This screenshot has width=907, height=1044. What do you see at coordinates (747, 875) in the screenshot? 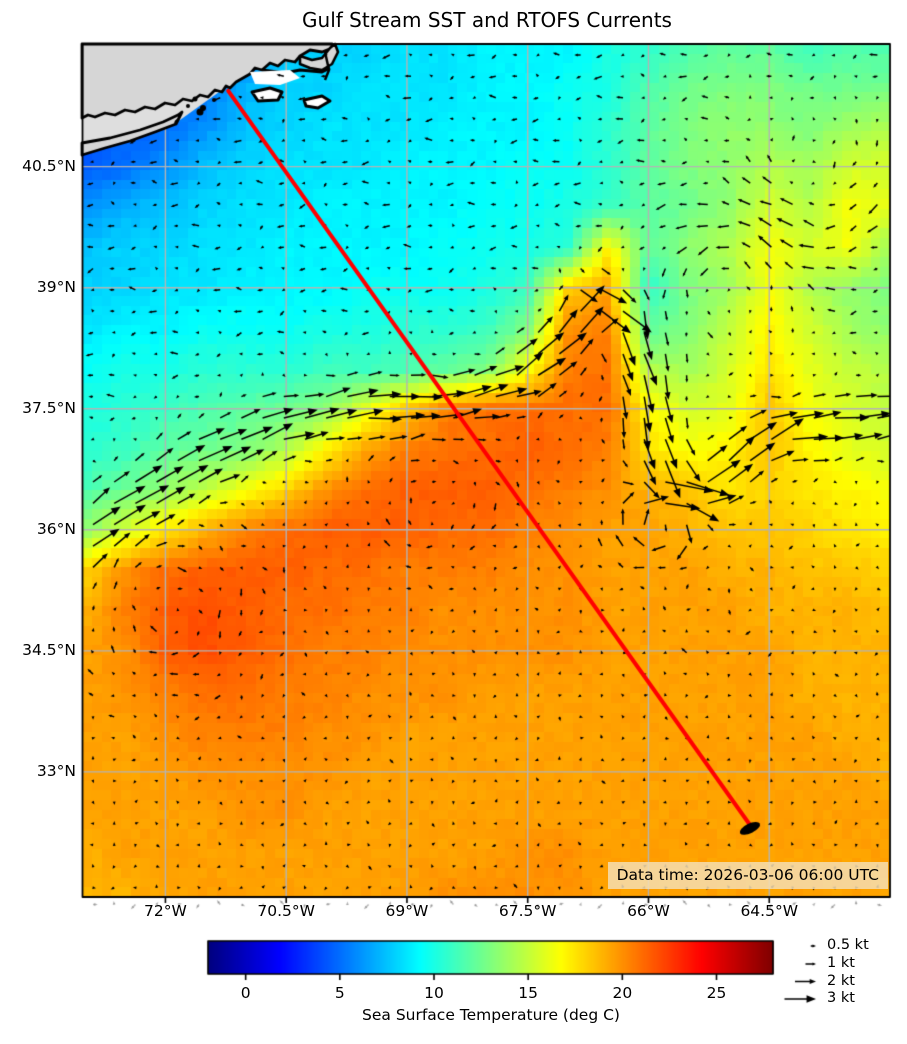
I see `data-time-box: Data time: 2026-03-06 06:00 UTC` at bounding box center [747, 875].